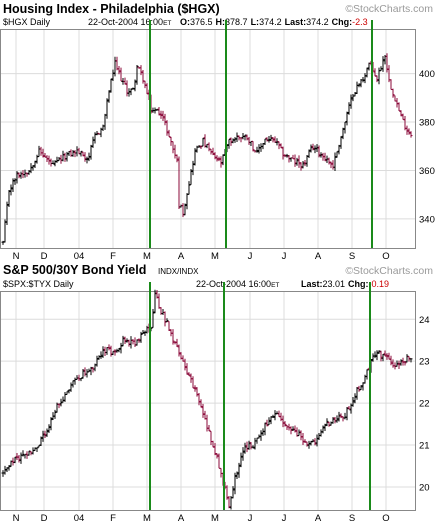 This screenshot has width=436, height=524. What do you see at coordinates (113, 256) in the screenshot?
I see `x-tick-label: F` at bounding box center [113, 256].